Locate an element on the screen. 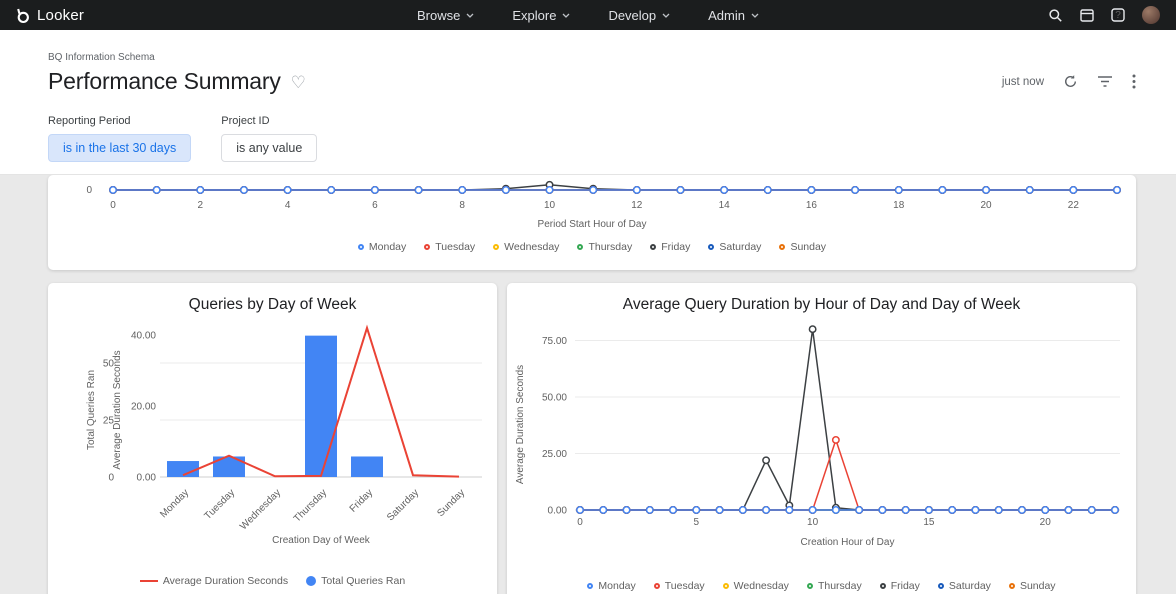  legend-label: Total Queries Ran is located at coordinates (363, 581).